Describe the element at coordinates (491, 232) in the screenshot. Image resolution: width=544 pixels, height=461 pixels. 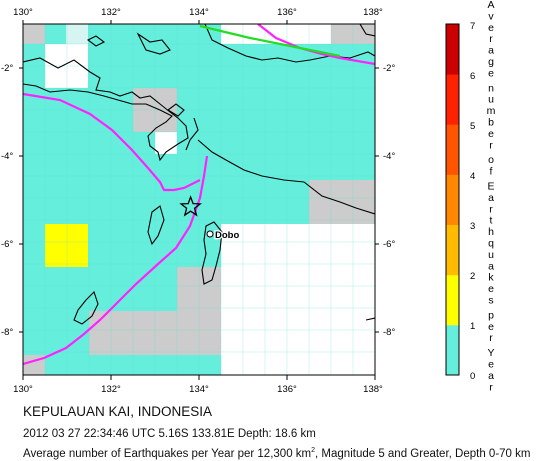
I see `colorbar-title-letter: h` at that location.